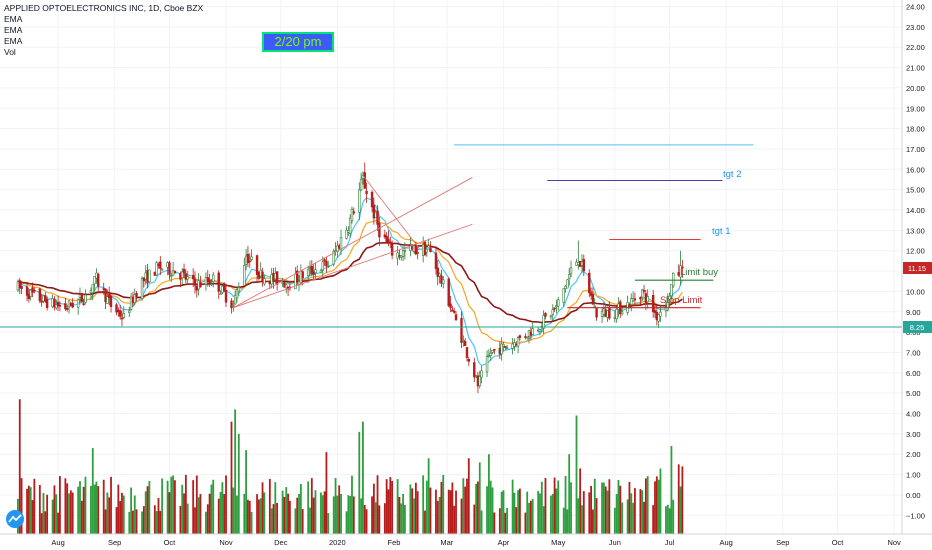  What do you see at coordinates (13, 41) in the screenshot?
I see `legend-ema-3: EMA` at bounding box center [13, 41].